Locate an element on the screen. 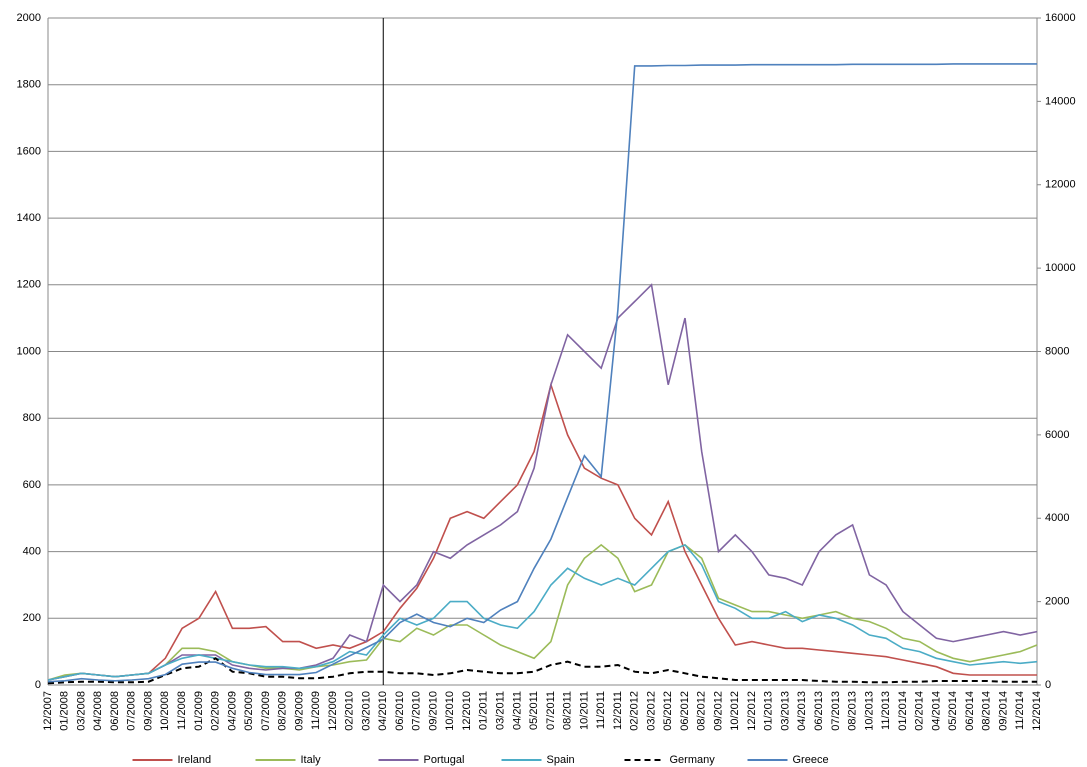 The image size is (1087, 767). x-tick-label: 12/2011 is located at coordinates (618, 710).